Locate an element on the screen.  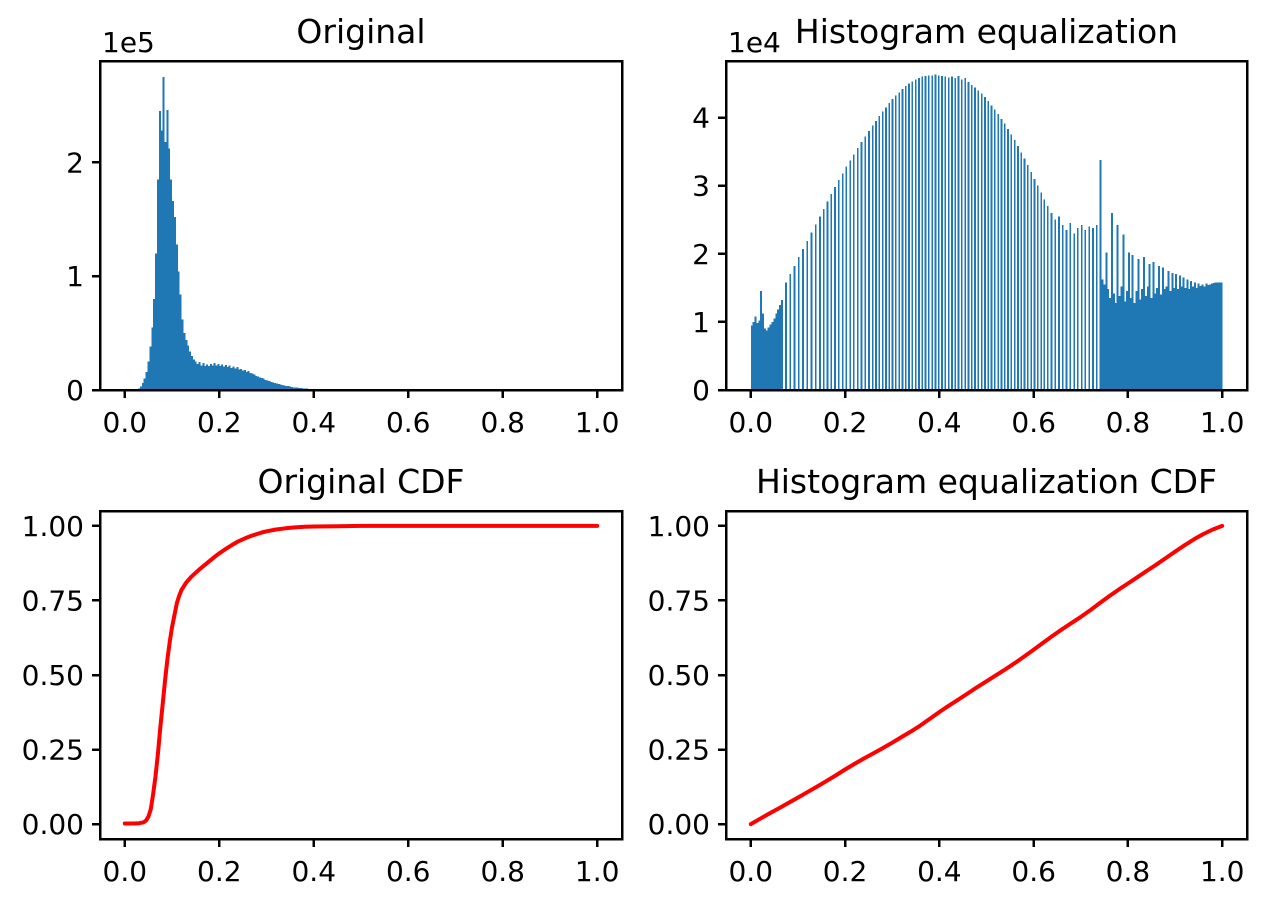
y-tick-label: 0.25 is located at coordinates (53, 750).